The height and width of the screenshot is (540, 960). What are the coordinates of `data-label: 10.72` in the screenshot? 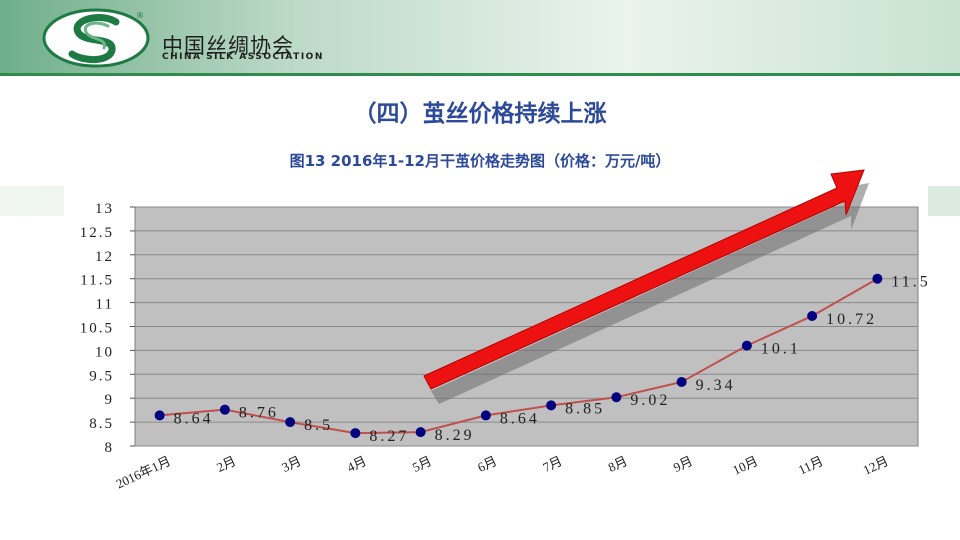 It's located at (851, 319).